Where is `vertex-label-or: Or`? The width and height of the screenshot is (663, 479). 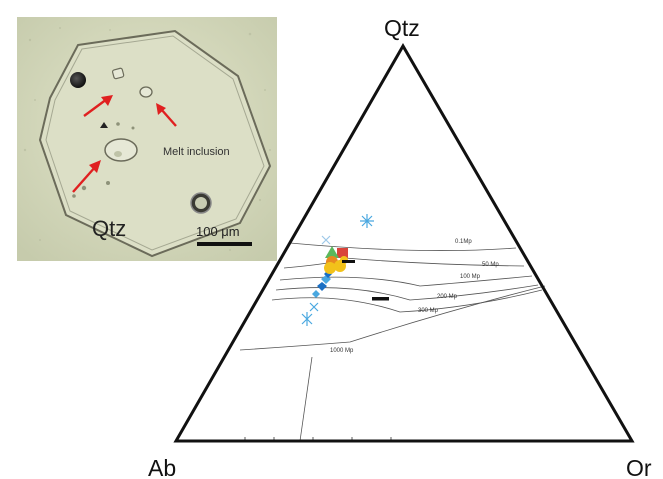
vertex-label-or: Or is located at coordinates (639, 467).